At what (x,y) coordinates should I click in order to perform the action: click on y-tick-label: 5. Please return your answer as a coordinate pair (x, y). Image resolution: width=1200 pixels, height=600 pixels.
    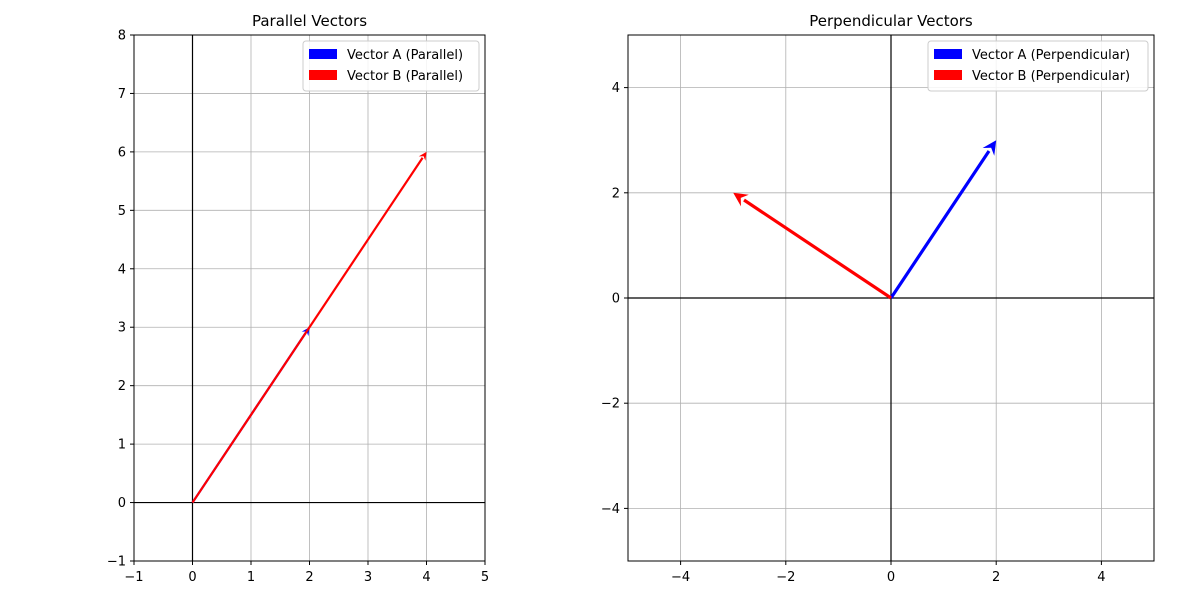
    Looking at the image, I should click on (122, 211).